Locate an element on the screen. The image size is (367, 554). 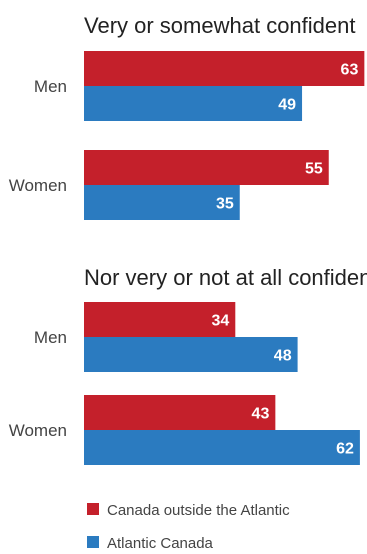
value-label-canada-outside-the-atlantic-women: 55 is located at coordinates (314, 169).